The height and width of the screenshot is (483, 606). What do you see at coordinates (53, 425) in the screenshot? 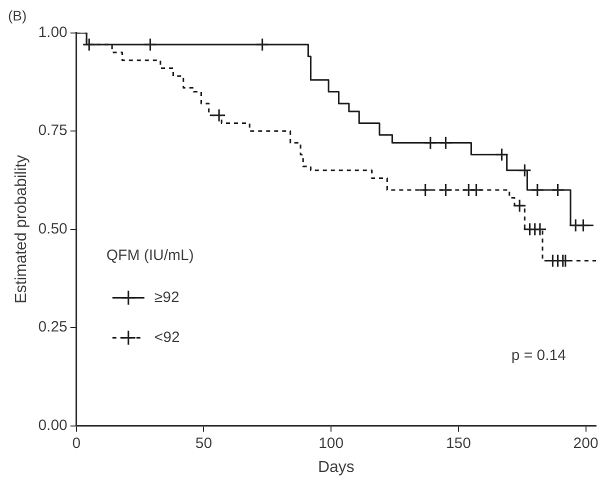
I see `y-tick-label: 0.00` at bounding box center [53, 425].